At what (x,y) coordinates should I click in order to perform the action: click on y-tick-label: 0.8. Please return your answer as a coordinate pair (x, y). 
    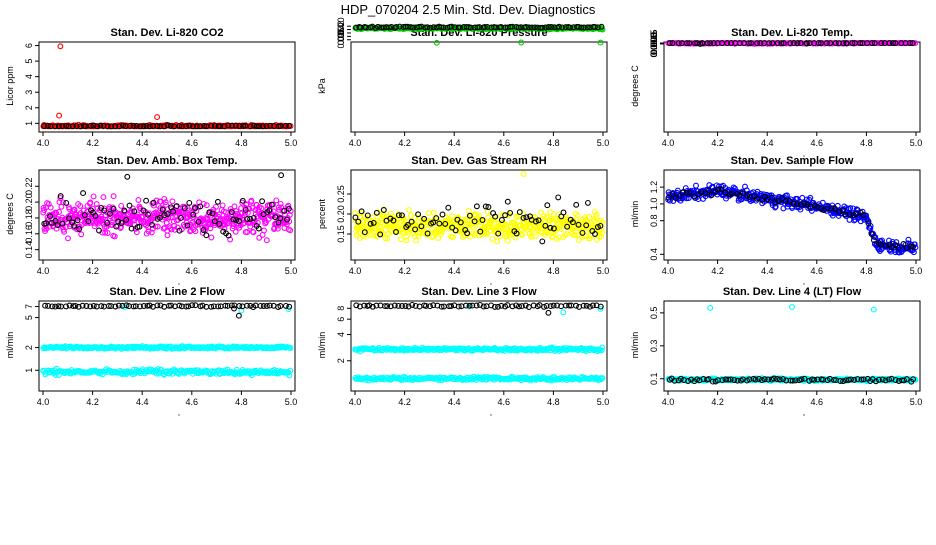
    Looking at the image, I should click on (654, 220).